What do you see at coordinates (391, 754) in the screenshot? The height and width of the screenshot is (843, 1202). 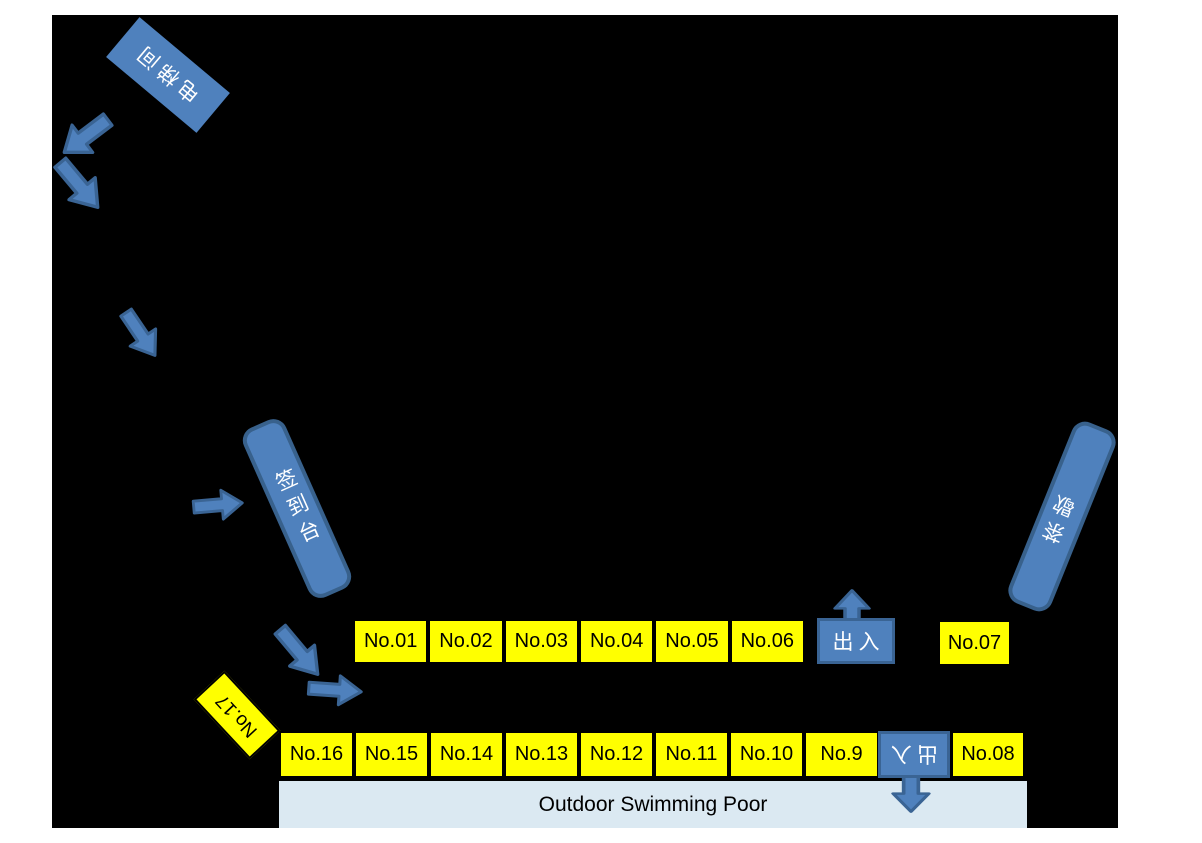 I see `seat-no15: No.15` at bounding box center [391, 754].